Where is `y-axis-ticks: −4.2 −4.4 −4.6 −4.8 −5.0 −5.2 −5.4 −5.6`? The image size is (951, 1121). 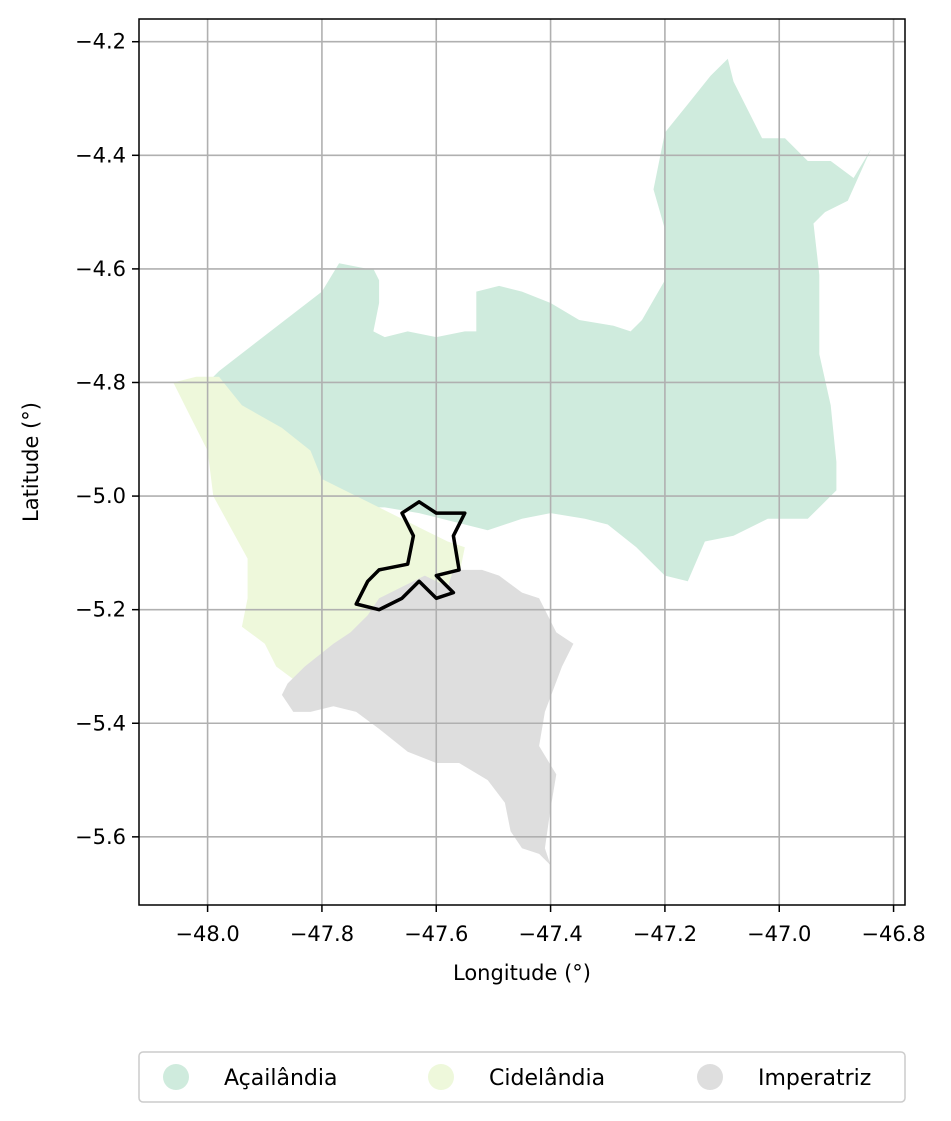 y-axis-ticks: −4.2 −4.4 −4.6 −4.8 −5.0 −5.2 −5.4 −5.6 is located at coordinates (107, 439).